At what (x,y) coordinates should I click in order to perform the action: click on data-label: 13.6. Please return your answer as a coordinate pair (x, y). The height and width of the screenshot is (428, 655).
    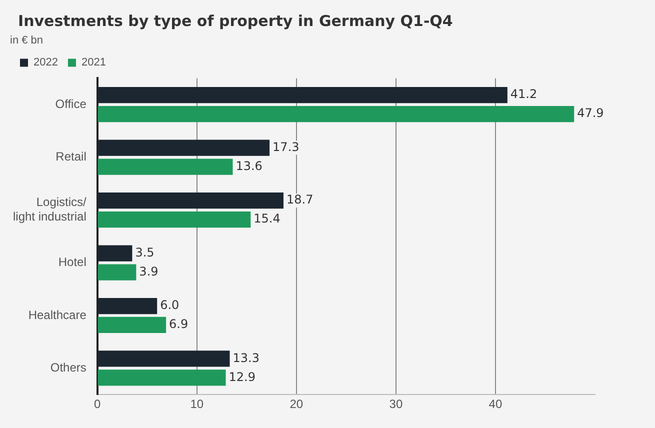
    Looking at the image, I should click on (249, 165).